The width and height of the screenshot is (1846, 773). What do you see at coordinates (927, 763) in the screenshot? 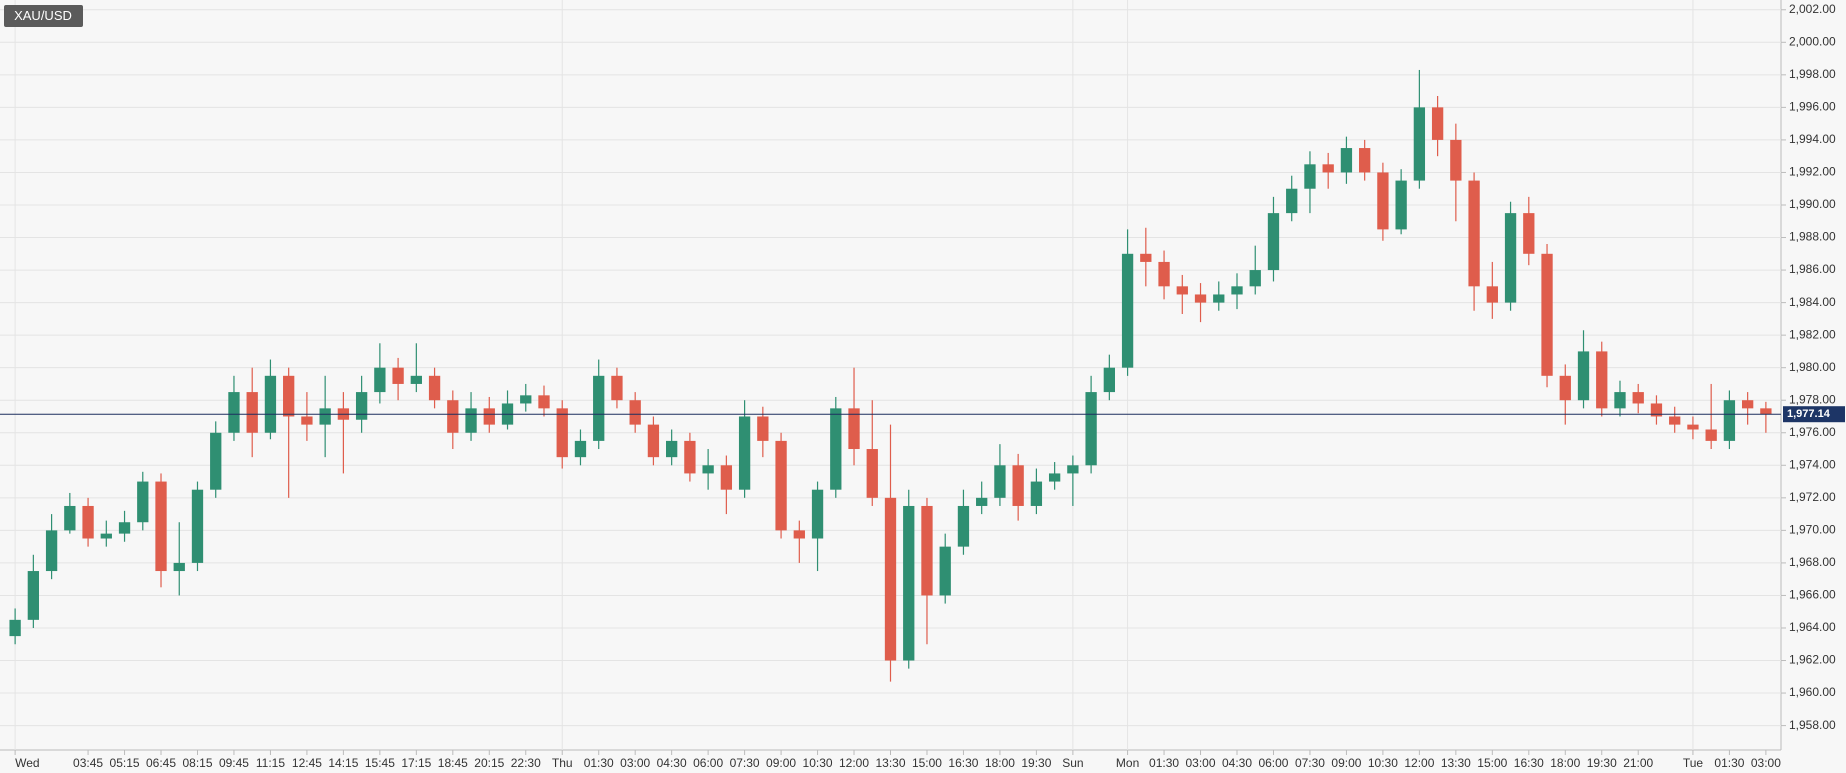
I see `x-tick-label: 15:00` at bounding box center [927, 763].